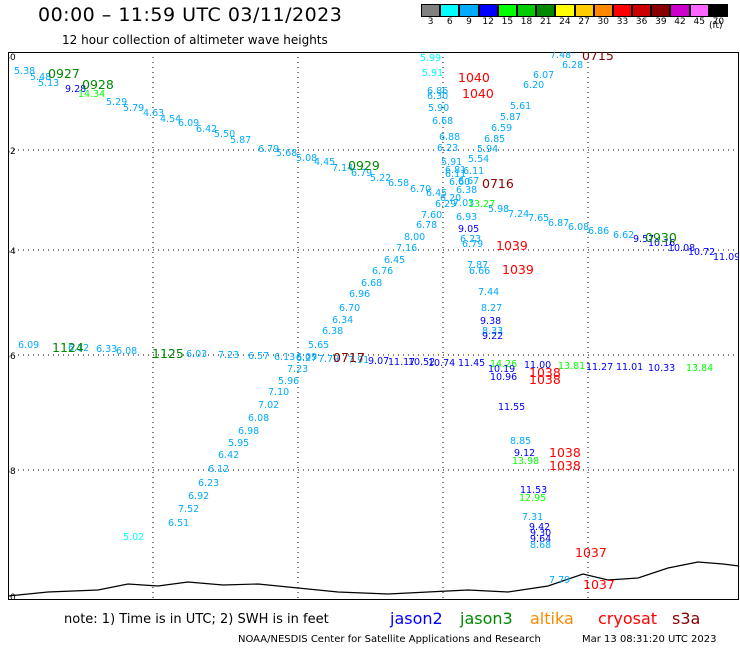 This screenshot has width=740, height=650. What do you see at coordinates (498, 209) in the screenshot?
I see `swh-point-label: 5.98` at bounding box center [498, 209].